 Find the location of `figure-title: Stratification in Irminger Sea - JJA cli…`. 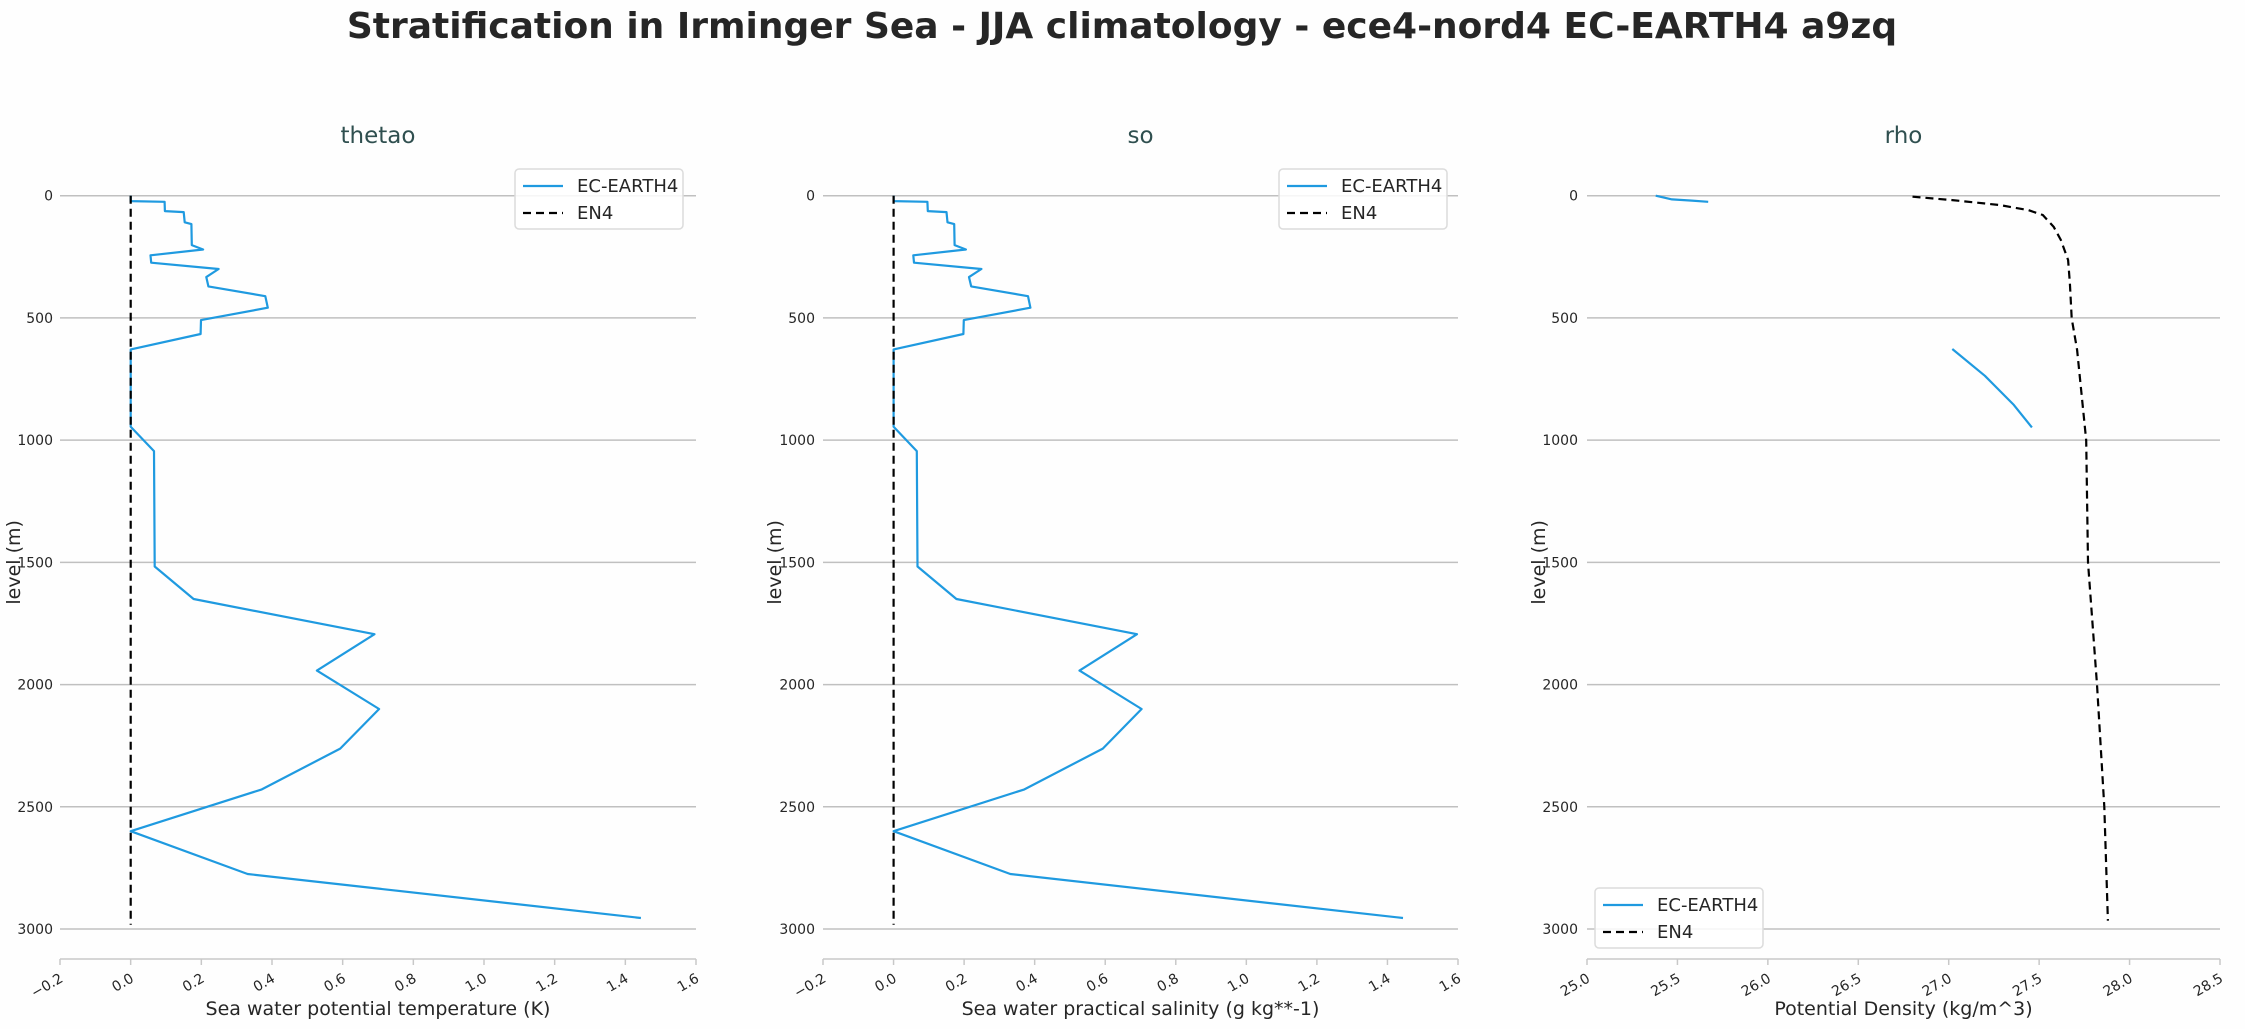

figure-title: Stratification in Irminger Sea - JJA cli… is located at coordinates (1122, 26).